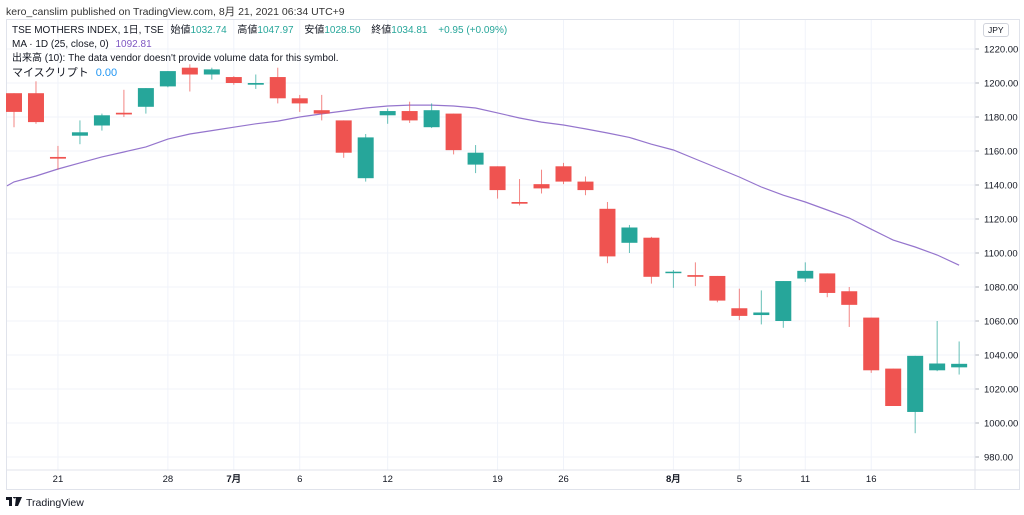 The image size is (1024, 515). I want to click on x-tick-label: 8月, so click(673, 479).